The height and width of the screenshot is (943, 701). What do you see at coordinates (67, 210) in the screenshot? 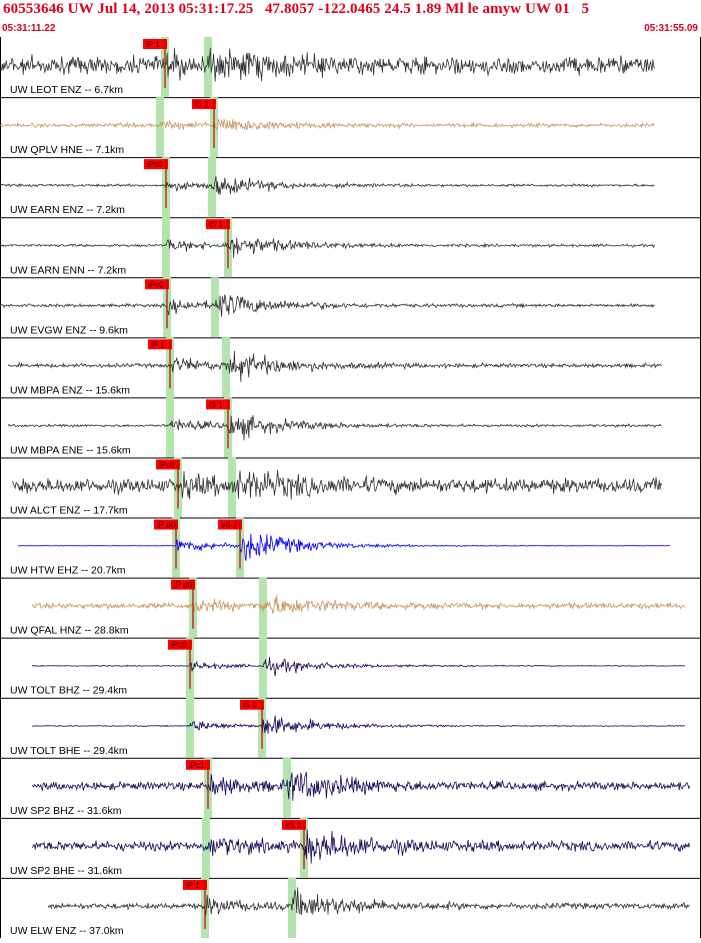
I see `station-label: UW EARN ENZ -- 7.2km` at bounding box center [67, 210].